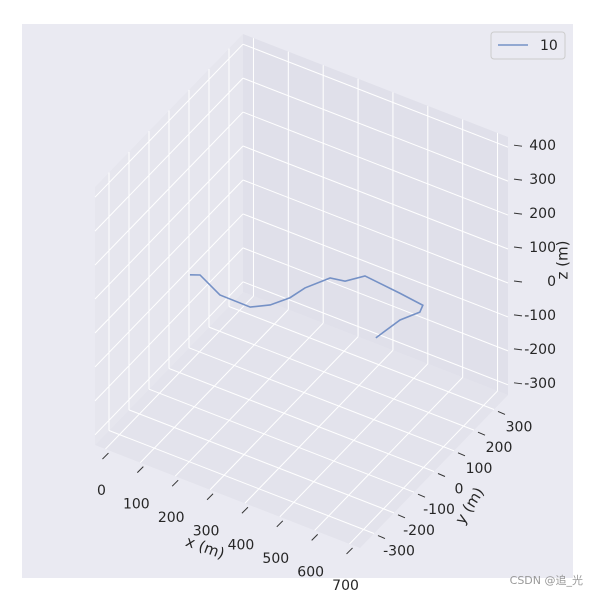 The image size is (598, 600). What do you see at coordinates (171, 518) in the screenshot?
I see `x-tick-label: 200` at bounding box center [171, 518].